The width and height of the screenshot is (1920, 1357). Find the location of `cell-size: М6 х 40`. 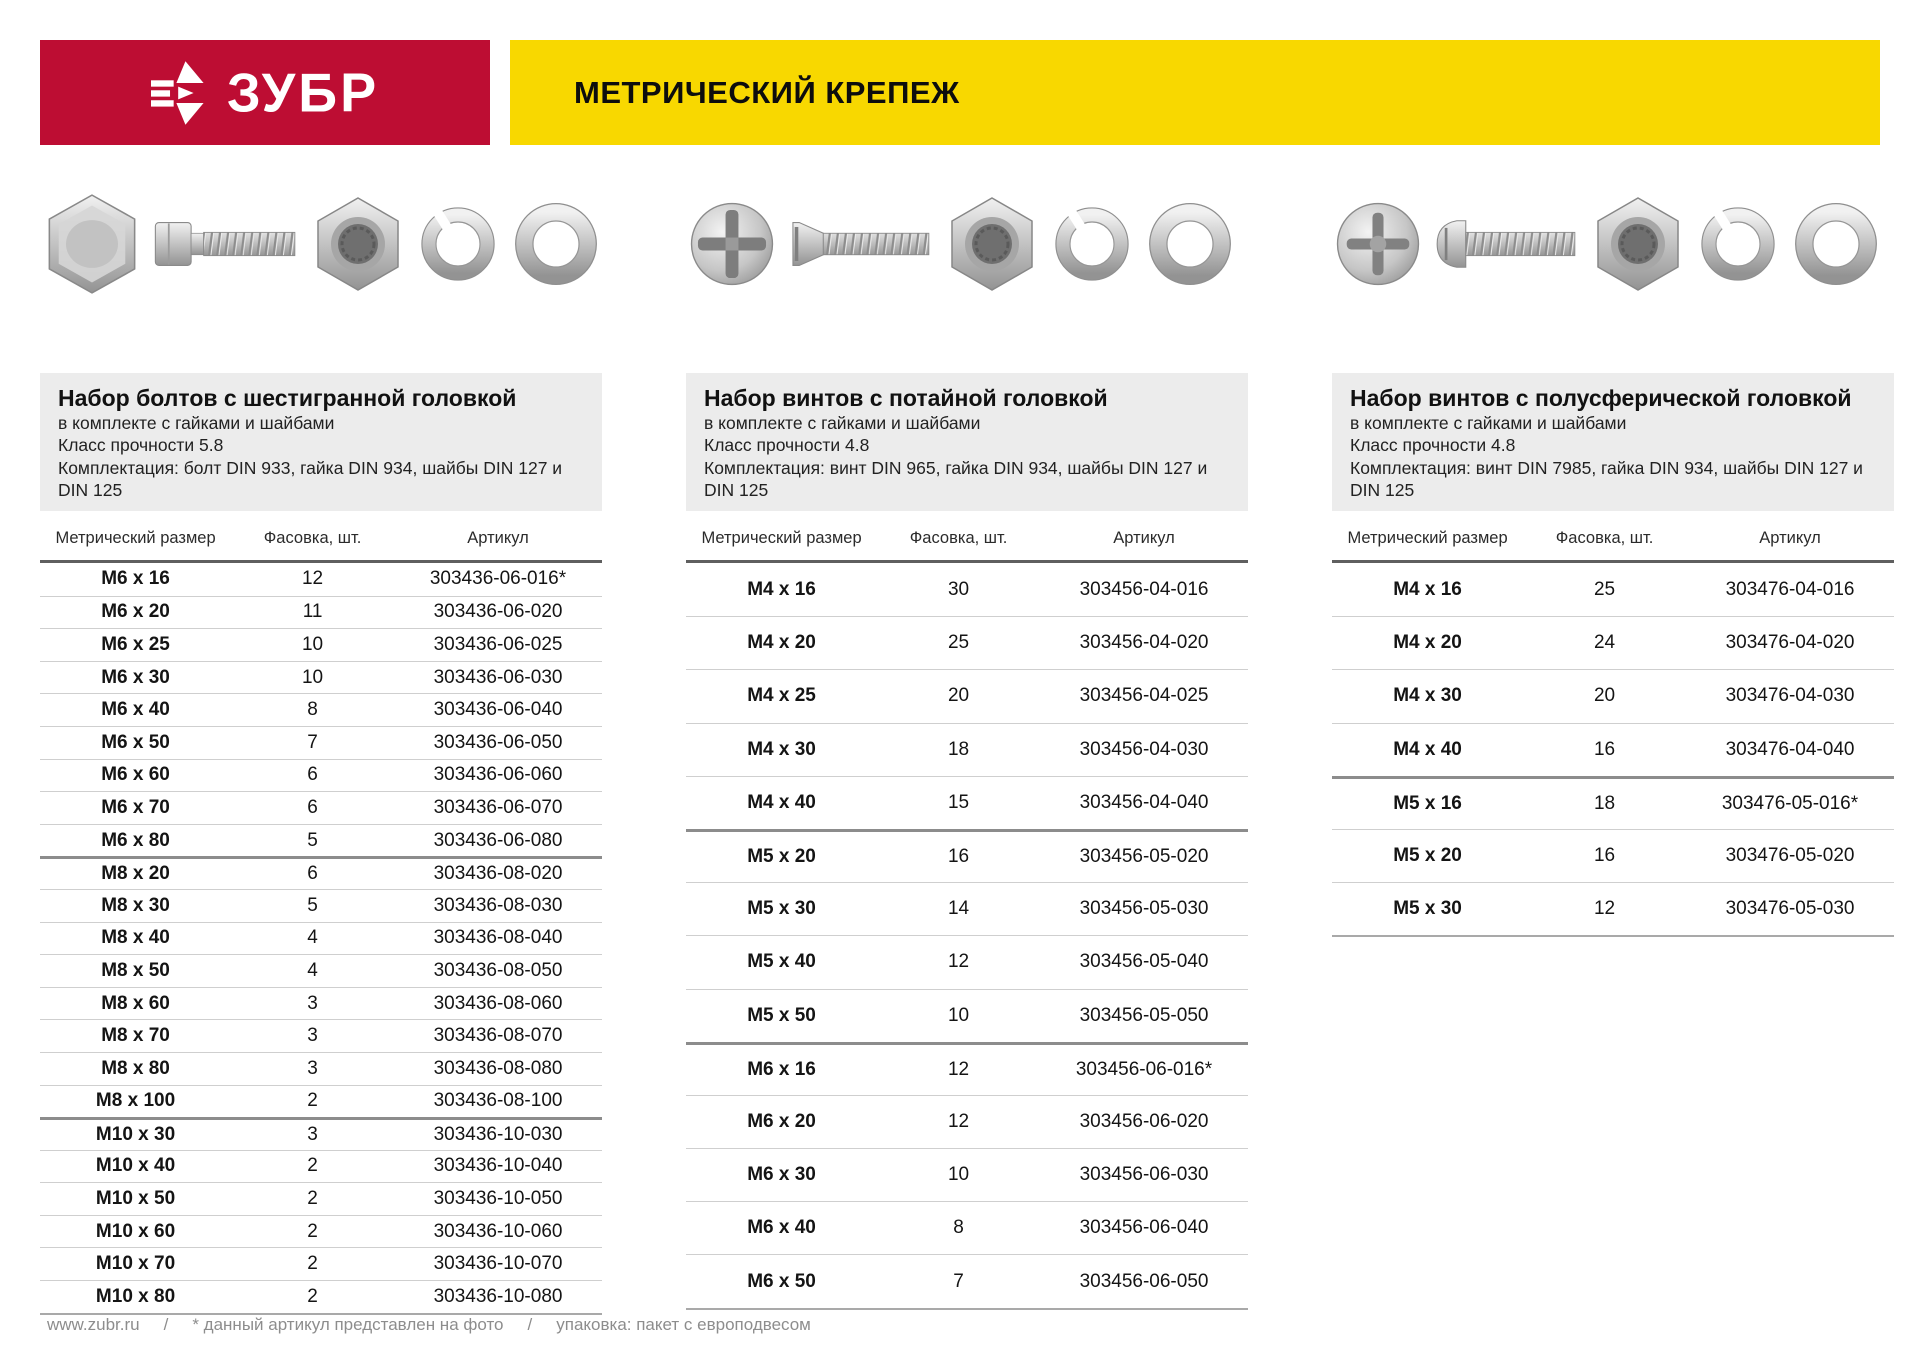

cell-size: М6 х 40 is located at coordinates (781, 1228).